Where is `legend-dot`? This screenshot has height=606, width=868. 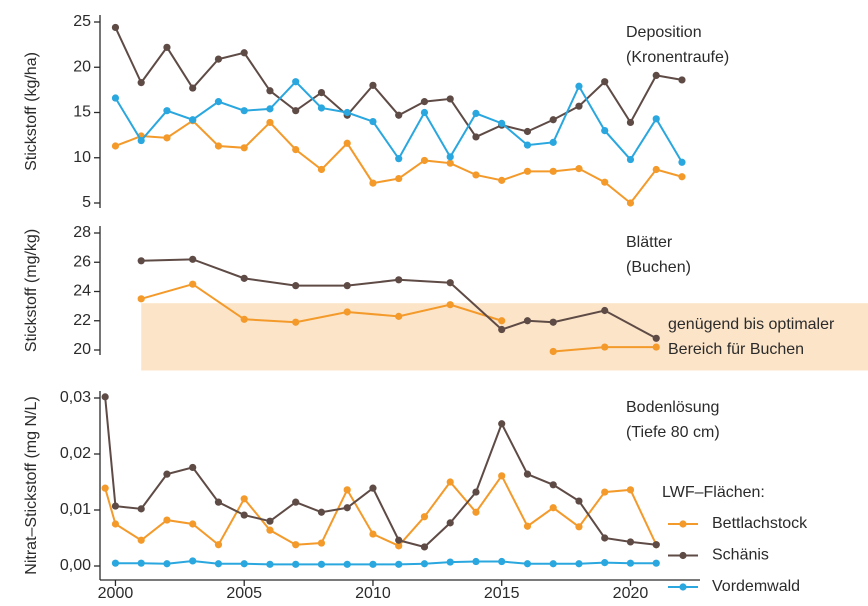
legend-dot is located at coordinates (683, 555).